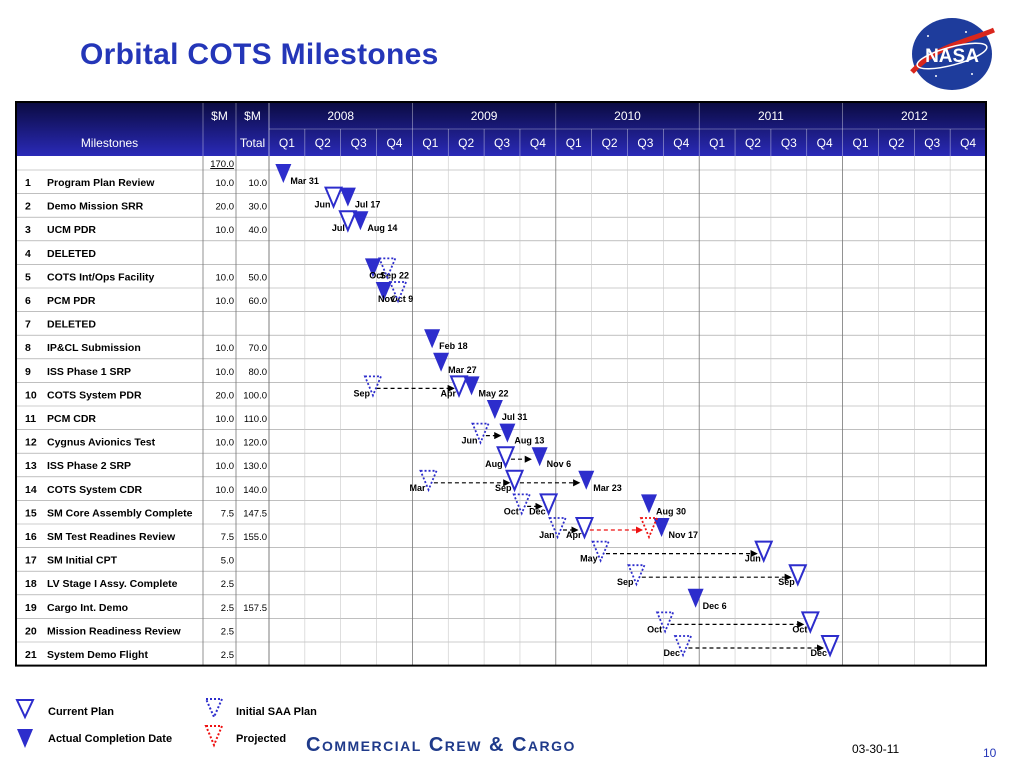 The height and width of the screenshot is (768, 1024). I want to click on row-milestone-name: DELETED, so click(71, 254).